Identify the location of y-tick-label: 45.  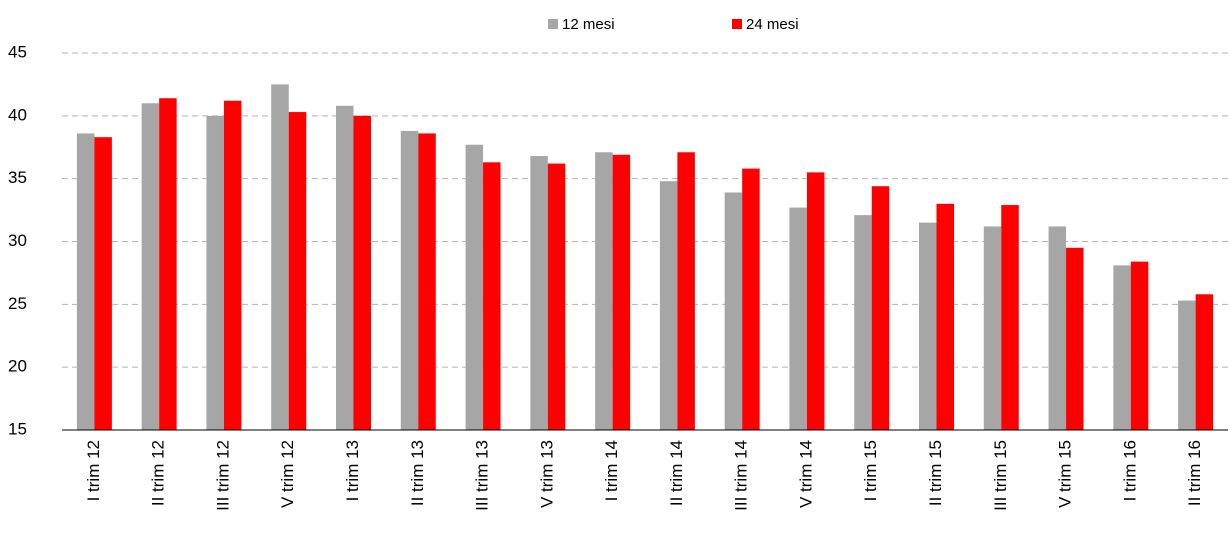
(17, 51).